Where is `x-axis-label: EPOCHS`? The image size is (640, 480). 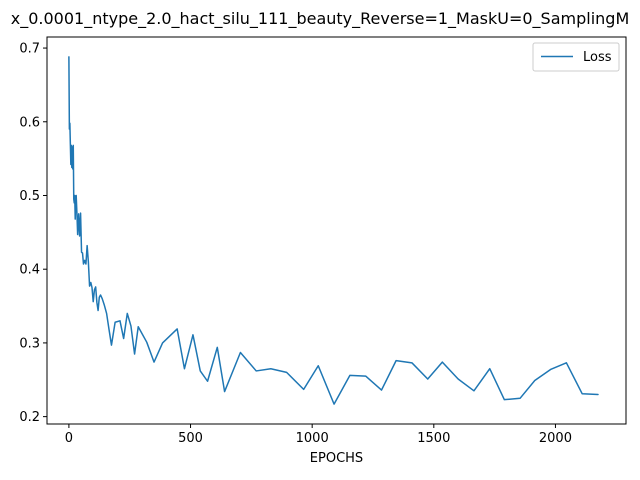
x-axis-label: EPOCHS is located at coordinates (336, 458).